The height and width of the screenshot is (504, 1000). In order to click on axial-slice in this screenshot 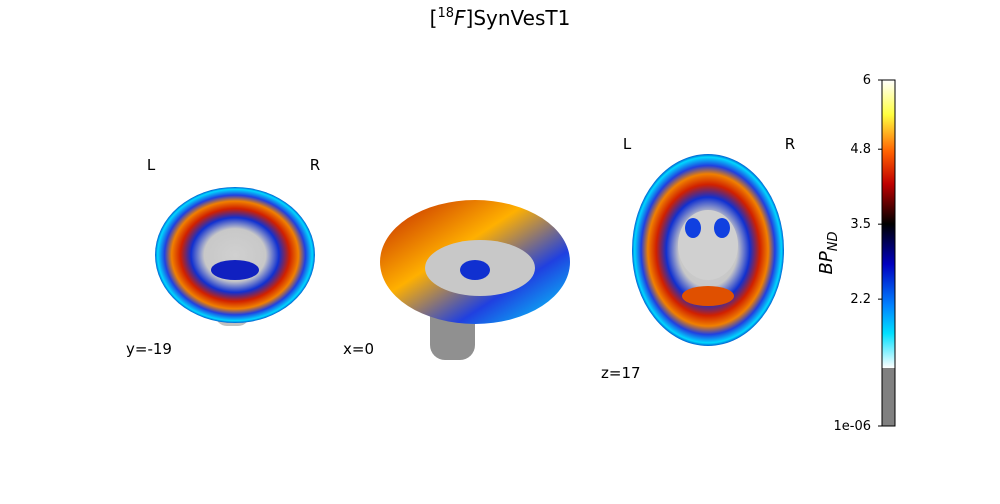, I will do `click(708, 250)`.